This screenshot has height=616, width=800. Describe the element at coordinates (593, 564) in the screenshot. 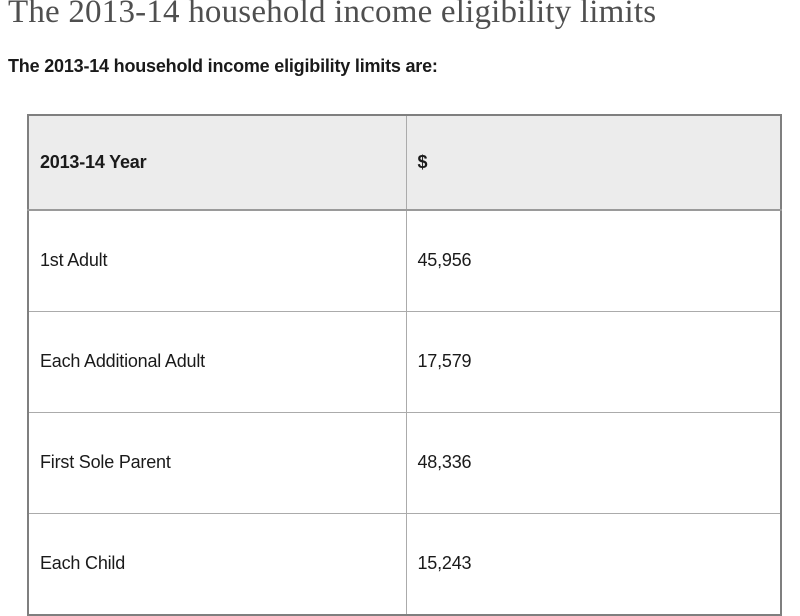

I see `row-amount: 15,243` at that location.